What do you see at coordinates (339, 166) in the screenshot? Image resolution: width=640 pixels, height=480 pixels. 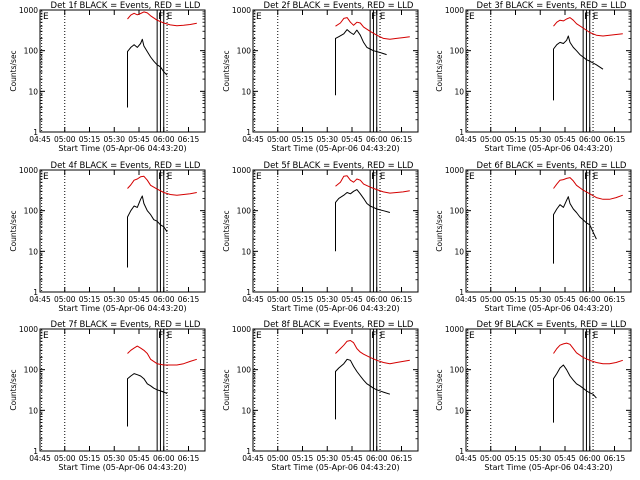 I see `chart-title: Det 5f BLACK = Events, RED = LLD` at bounding box center [339, 166].